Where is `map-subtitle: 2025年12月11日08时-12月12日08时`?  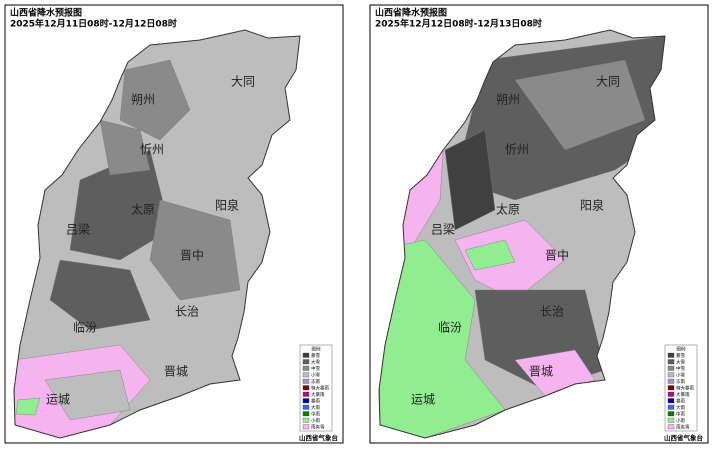
map-subtitle: 2025年12月11日08时-12月12日08时 is located at coordinates (93, 24).